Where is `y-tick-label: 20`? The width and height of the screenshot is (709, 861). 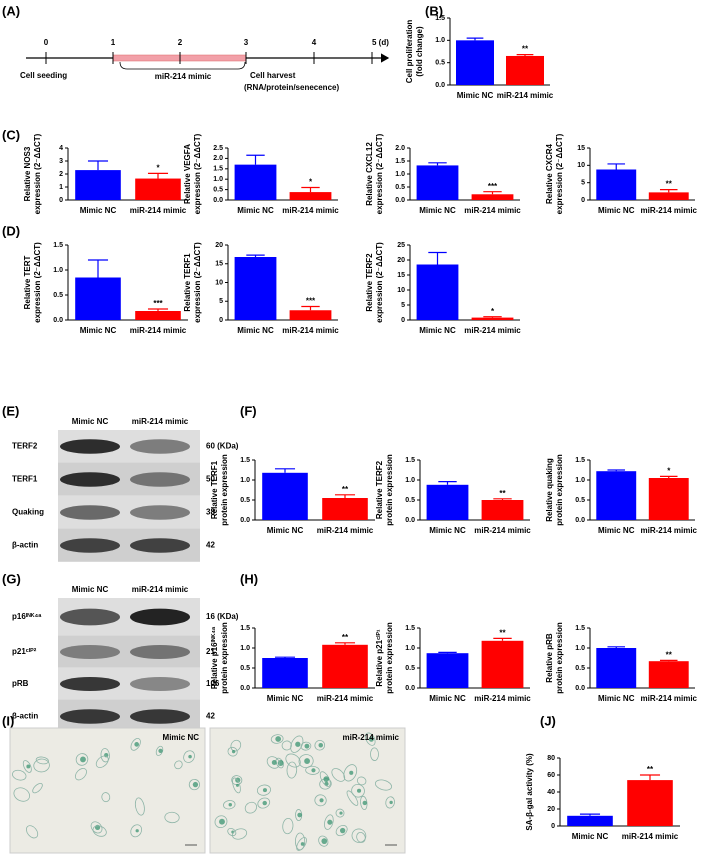
y-tick-label: 20 is located at coordinates (219, 245).